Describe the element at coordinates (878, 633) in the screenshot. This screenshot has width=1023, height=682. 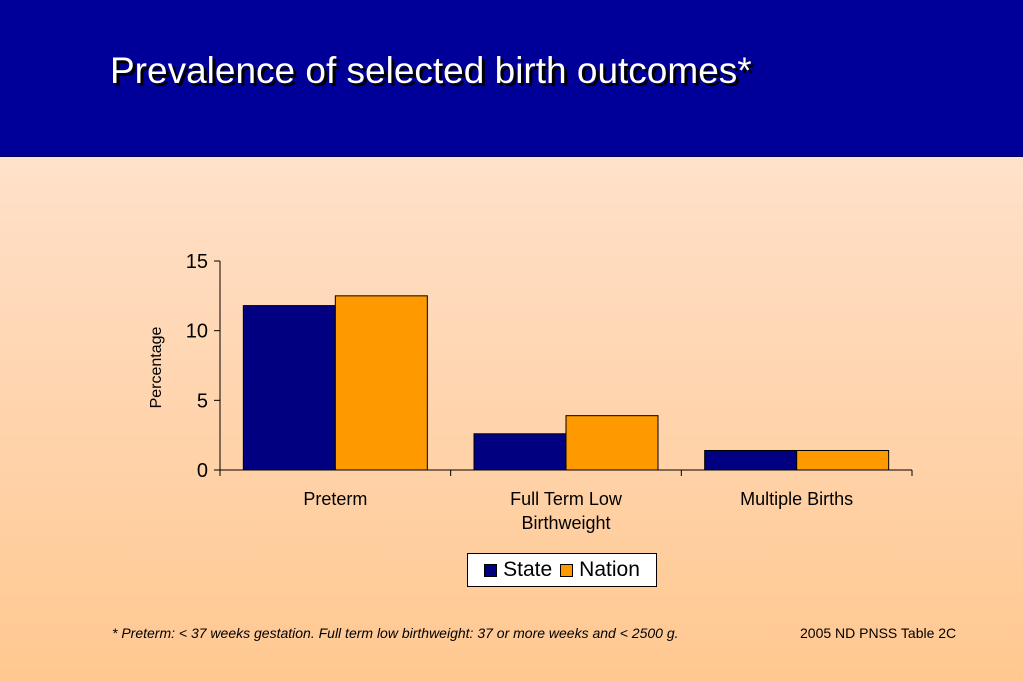
I see `source-note: 2005 ND PNSS Table 2C` at that location.